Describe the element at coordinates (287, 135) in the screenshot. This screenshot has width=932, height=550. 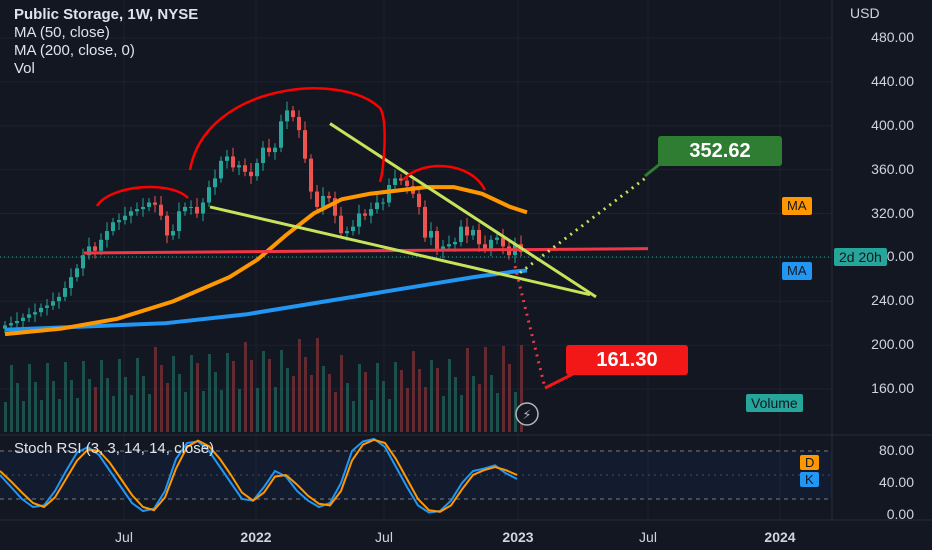
I see `head-arc` at that location.